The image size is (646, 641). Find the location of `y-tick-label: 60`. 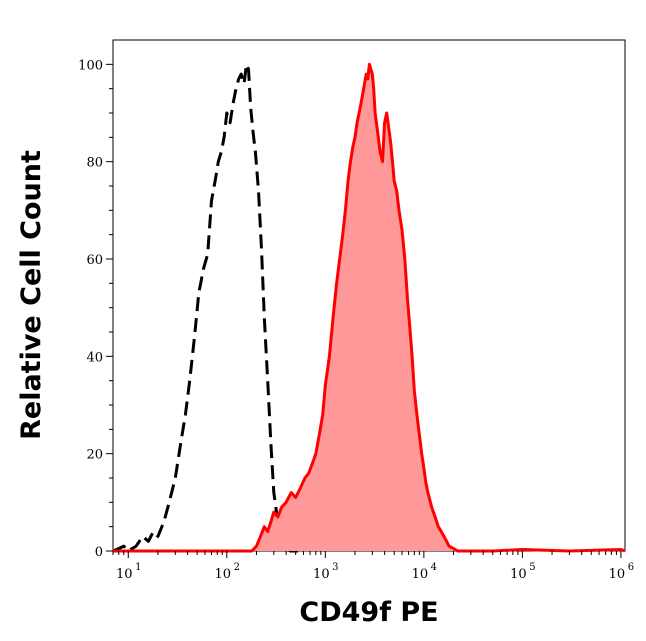

y-tick-label: 60 is located at coordinates (94, 260).